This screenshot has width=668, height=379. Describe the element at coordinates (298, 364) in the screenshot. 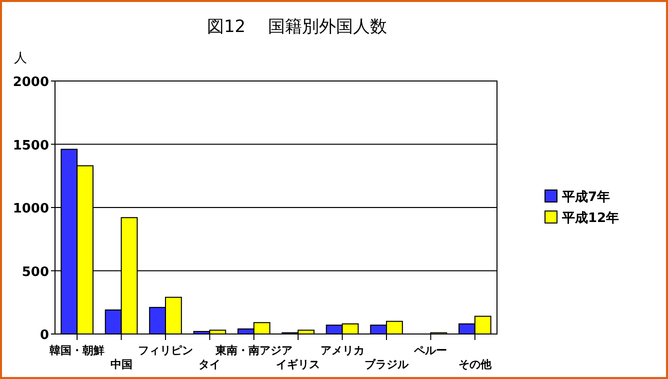

I see `x-tick-label: イギリス` at that location.